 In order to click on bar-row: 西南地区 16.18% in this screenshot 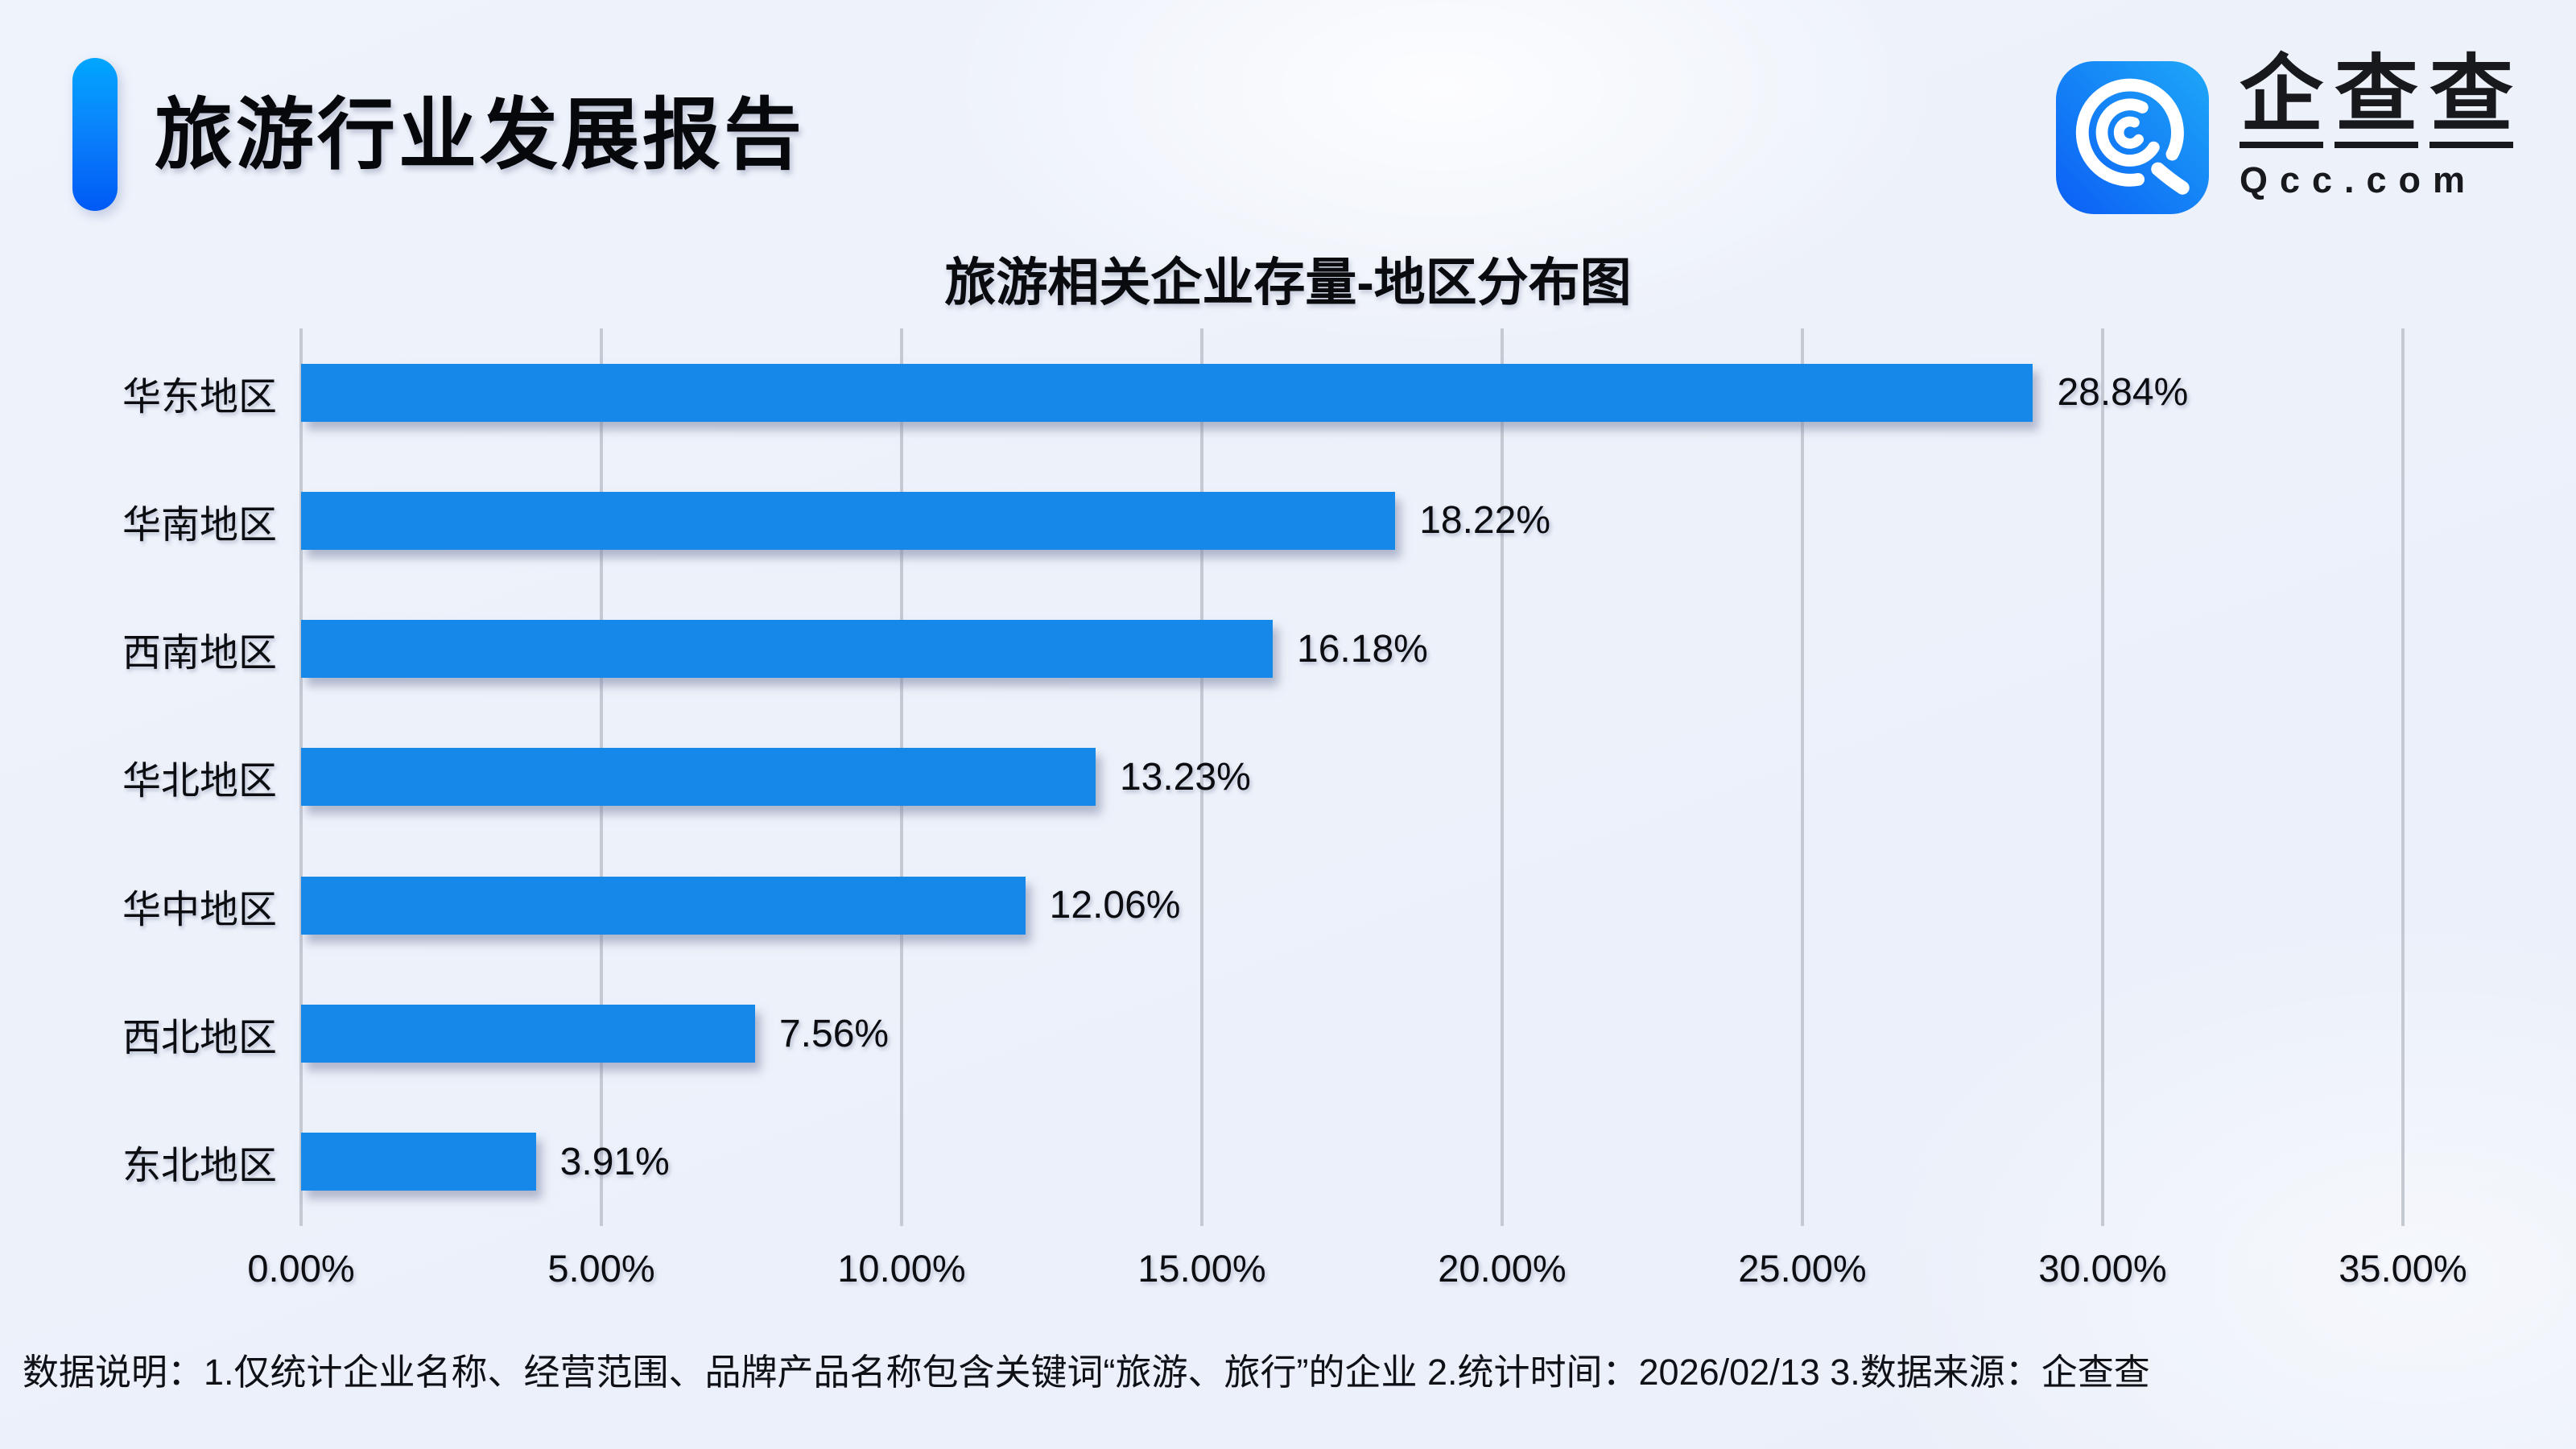, I will do `click(1262, 649)`.